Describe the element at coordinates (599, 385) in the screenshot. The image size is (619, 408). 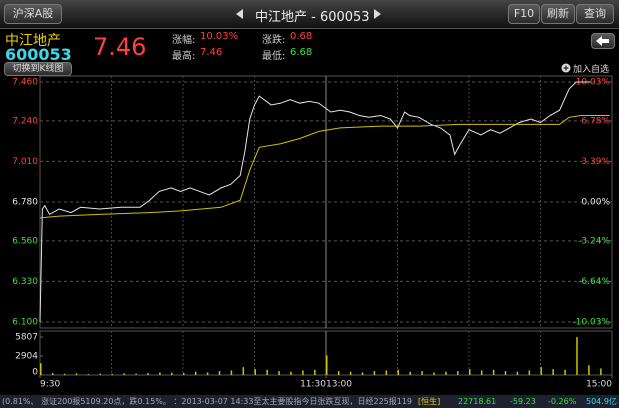
I see `x-tick-label: 15:00` at that location.